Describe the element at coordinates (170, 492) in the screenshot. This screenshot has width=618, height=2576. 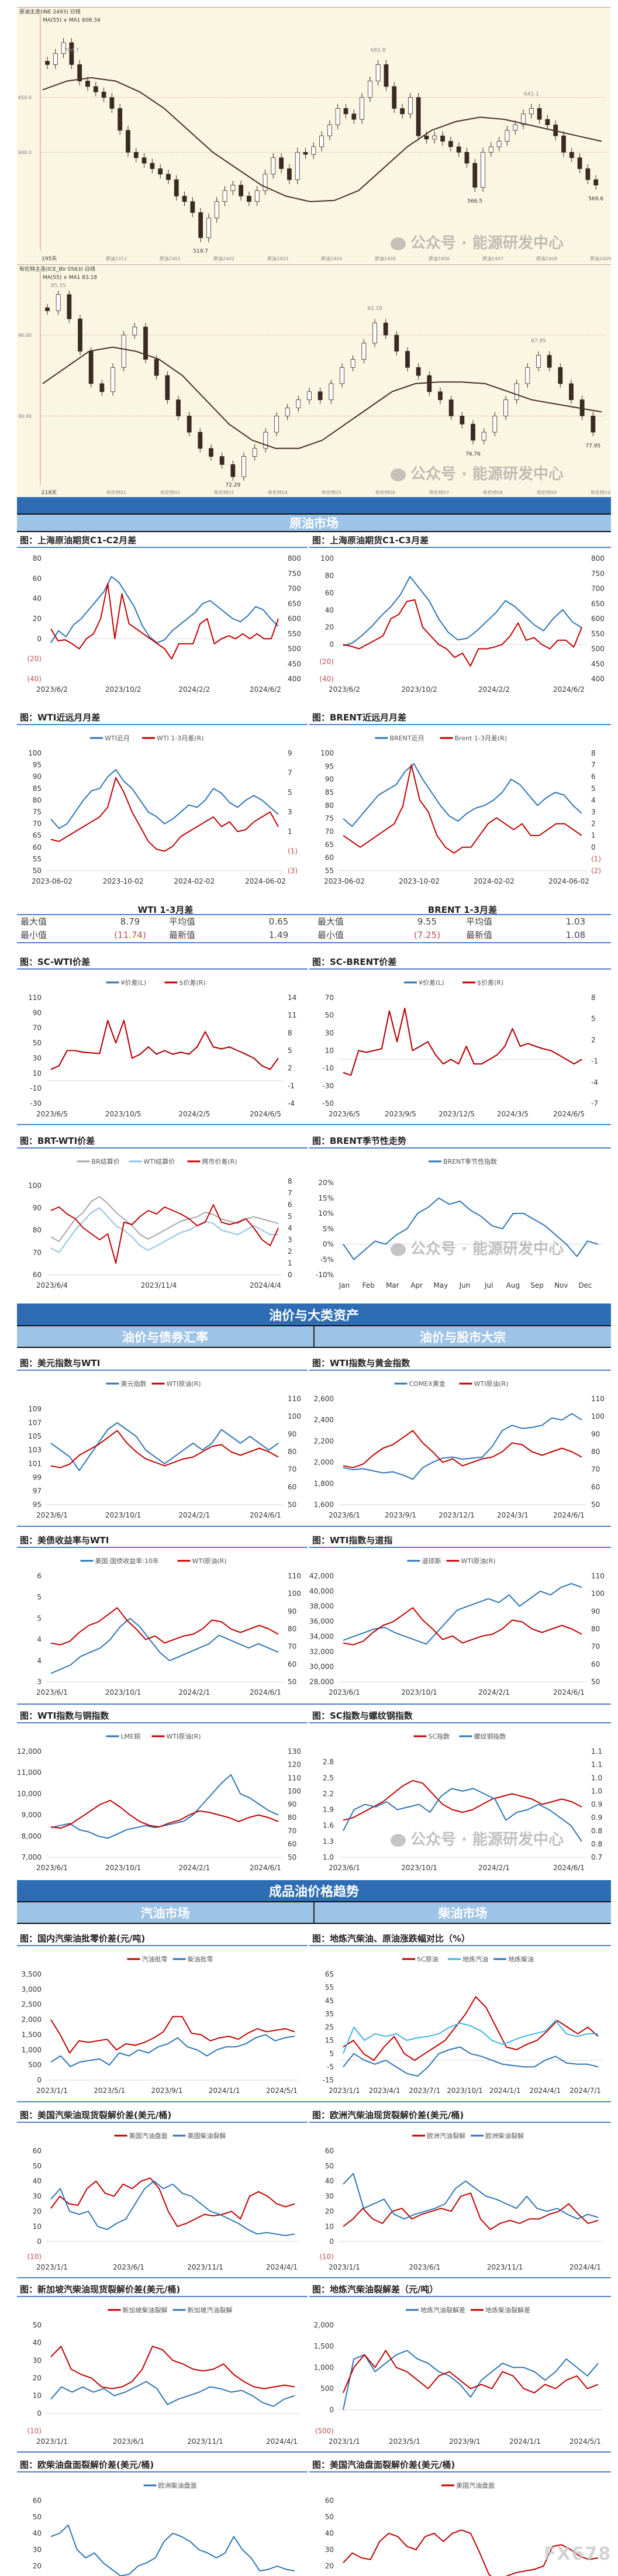
I see `contract-label: 布伦特02` at that location.